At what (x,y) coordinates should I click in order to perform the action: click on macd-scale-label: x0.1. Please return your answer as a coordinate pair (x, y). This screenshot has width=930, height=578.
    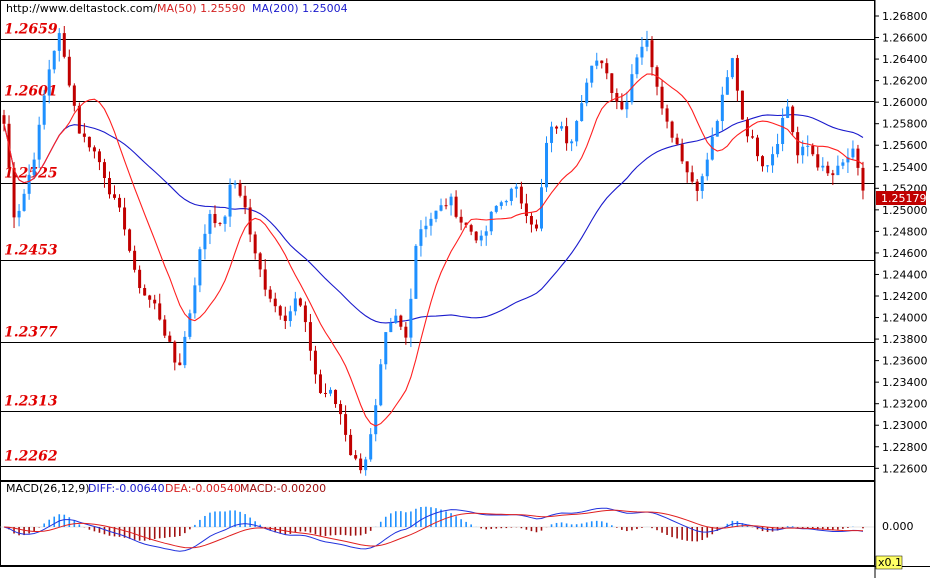
    Looking at the image, I should click on (890, 562).